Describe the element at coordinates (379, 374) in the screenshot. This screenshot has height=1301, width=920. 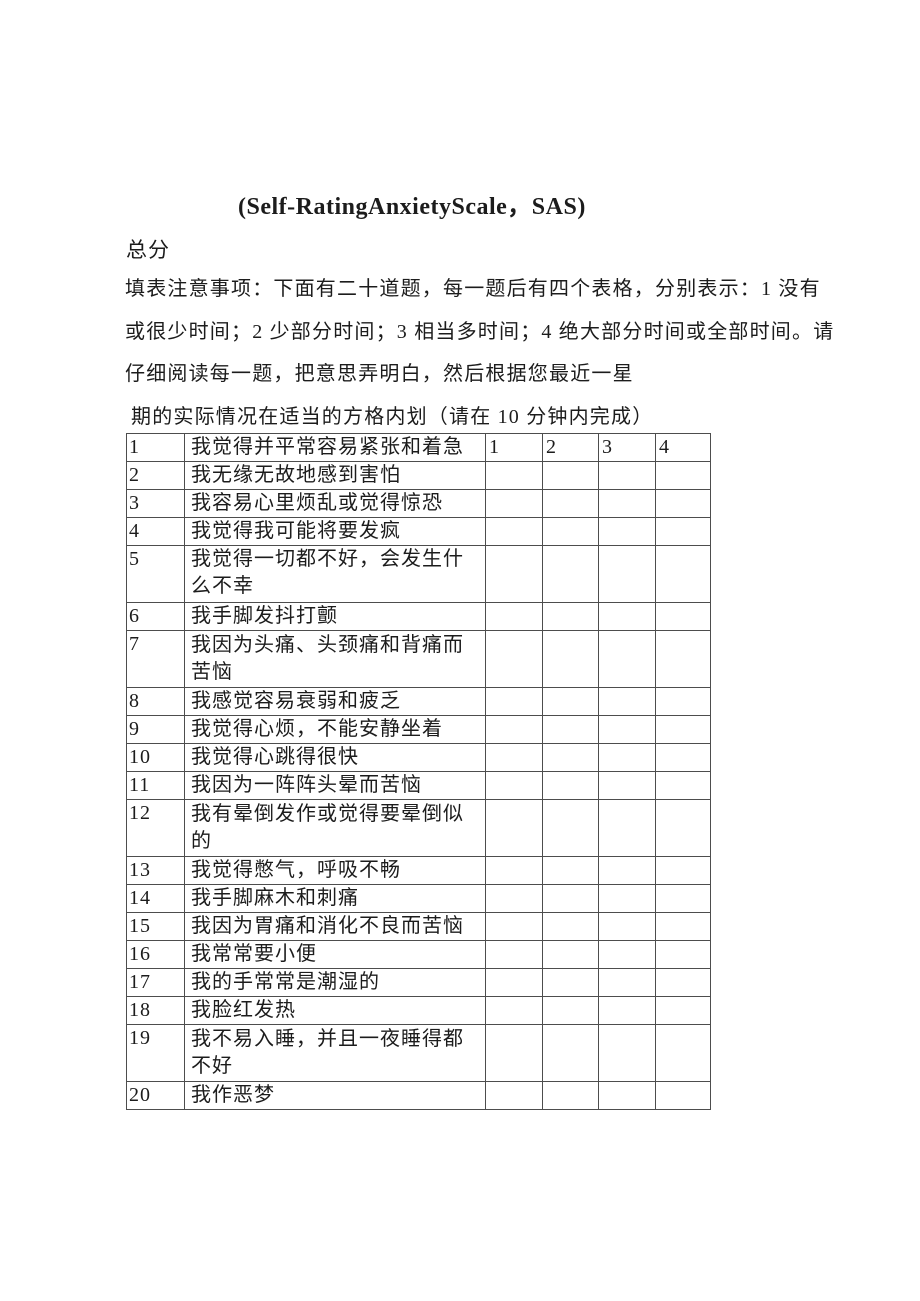
I see `instruction-line: 仔细阅读每一题，把意思弄明白，然后根据您最近一星` at that location.